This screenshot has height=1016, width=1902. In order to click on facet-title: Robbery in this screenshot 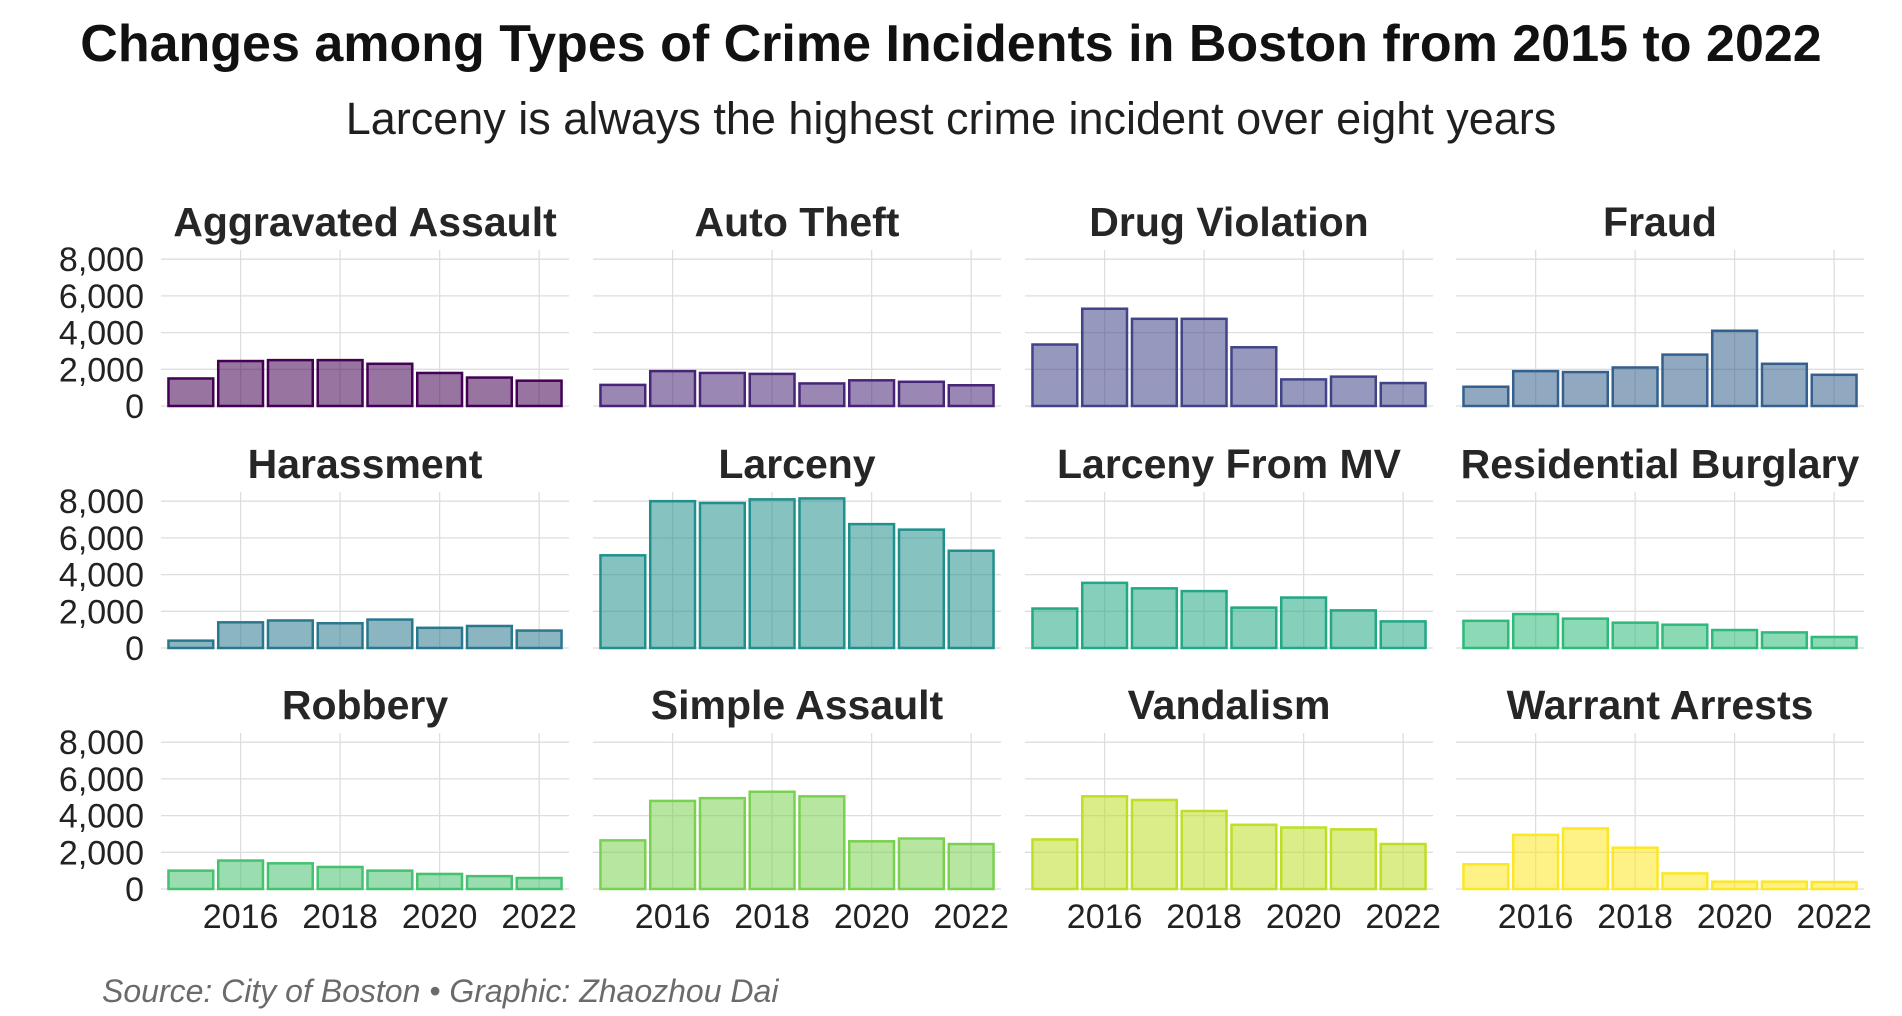, I will do `click(365, 705)`.